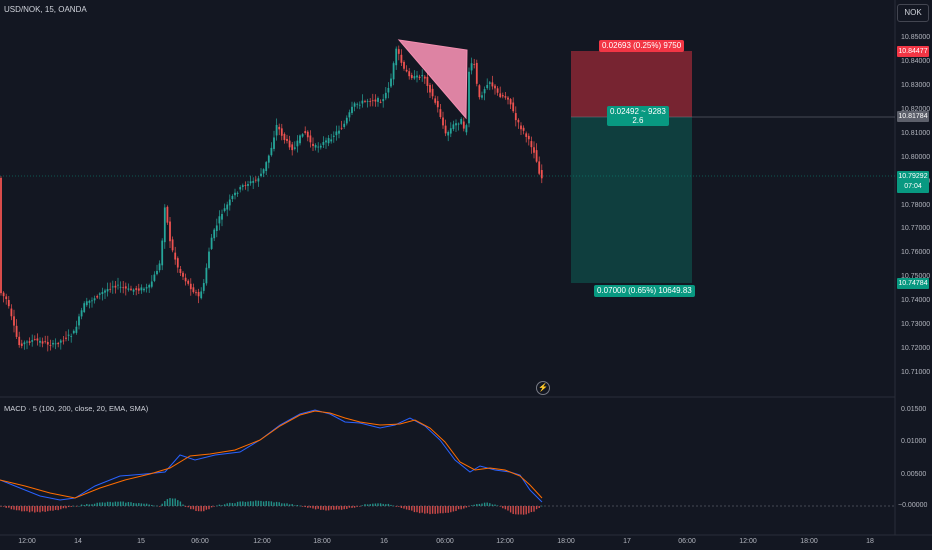  What do you see at coordinates (916, 205) in the screenshot?
I see `price-tick: 10.78000` at bounding box center [916, 205].